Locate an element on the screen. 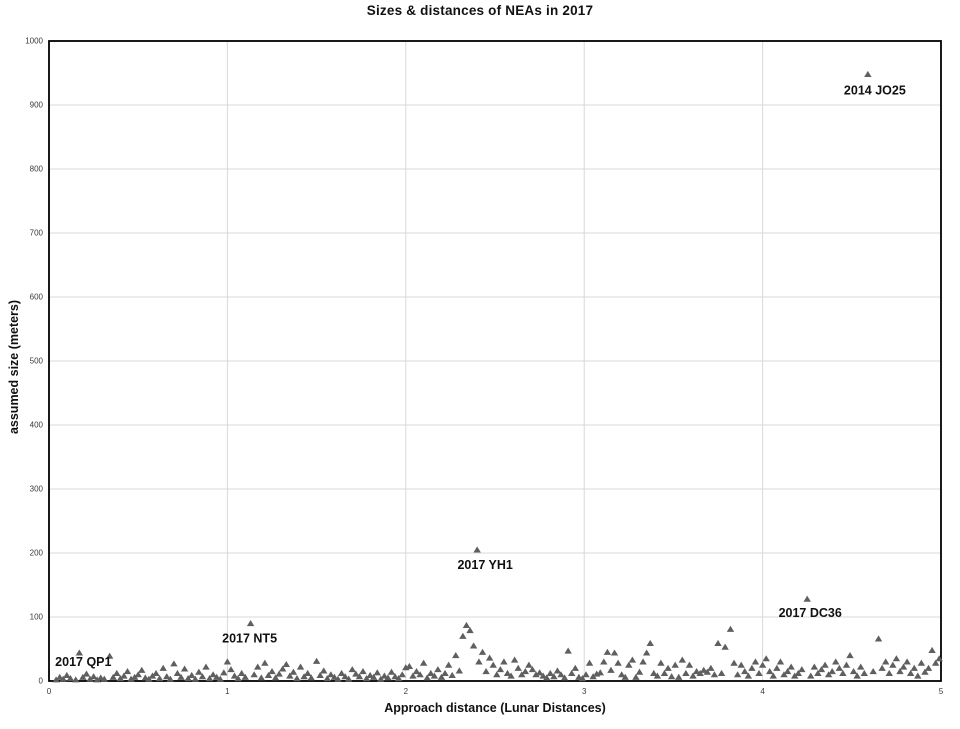 The height and width of the screenshot is (729, 960). annotation-label: 2017 DC36 is located at coordinates (810, 613).